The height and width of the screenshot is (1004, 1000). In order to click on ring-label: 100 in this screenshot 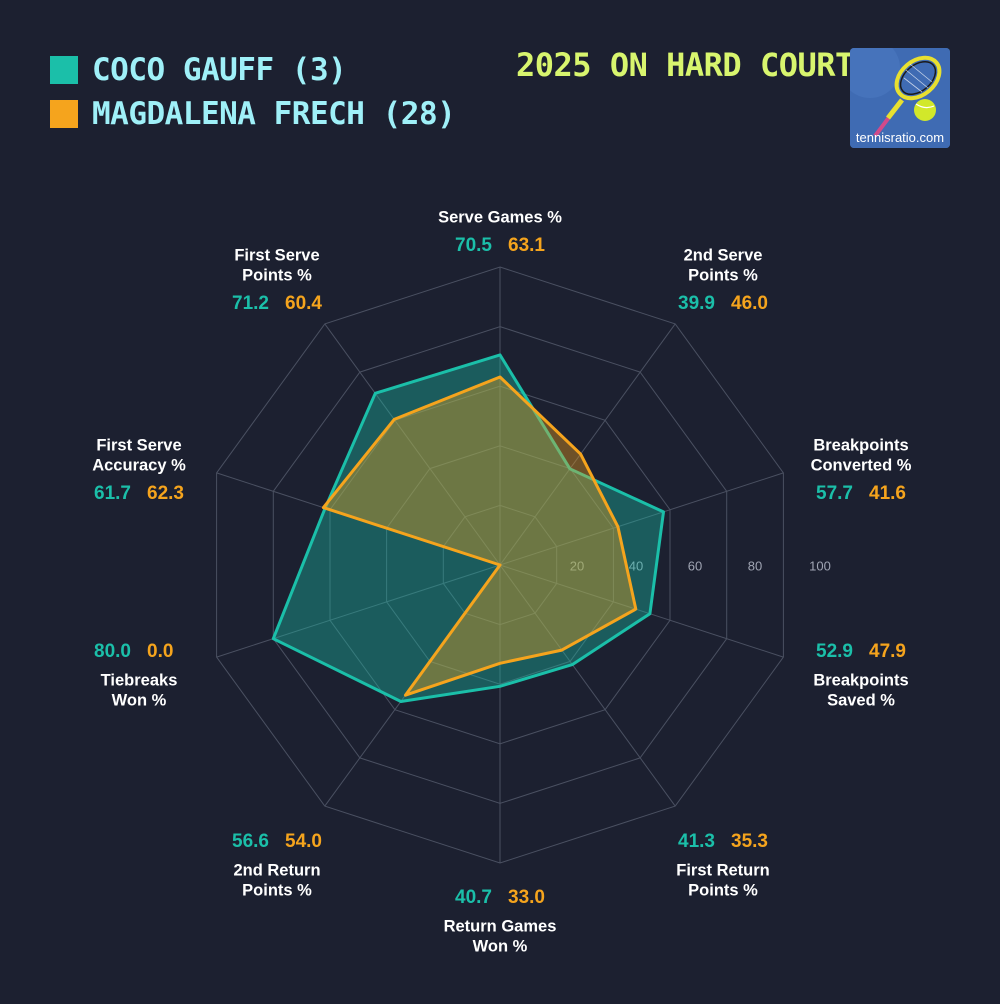, I will do `click(820, 565)`.